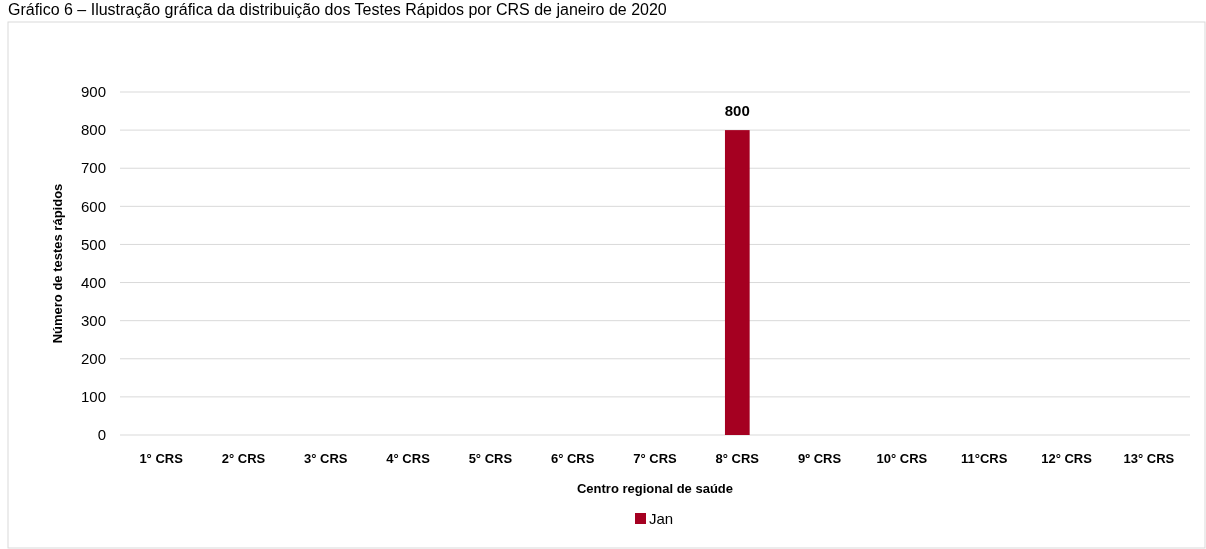 This screenshot has width=1206, height=549. Describe the element at coordinates (572, 458) in the screenshot. I see `x-tick-label: 6° CRS` at that location.